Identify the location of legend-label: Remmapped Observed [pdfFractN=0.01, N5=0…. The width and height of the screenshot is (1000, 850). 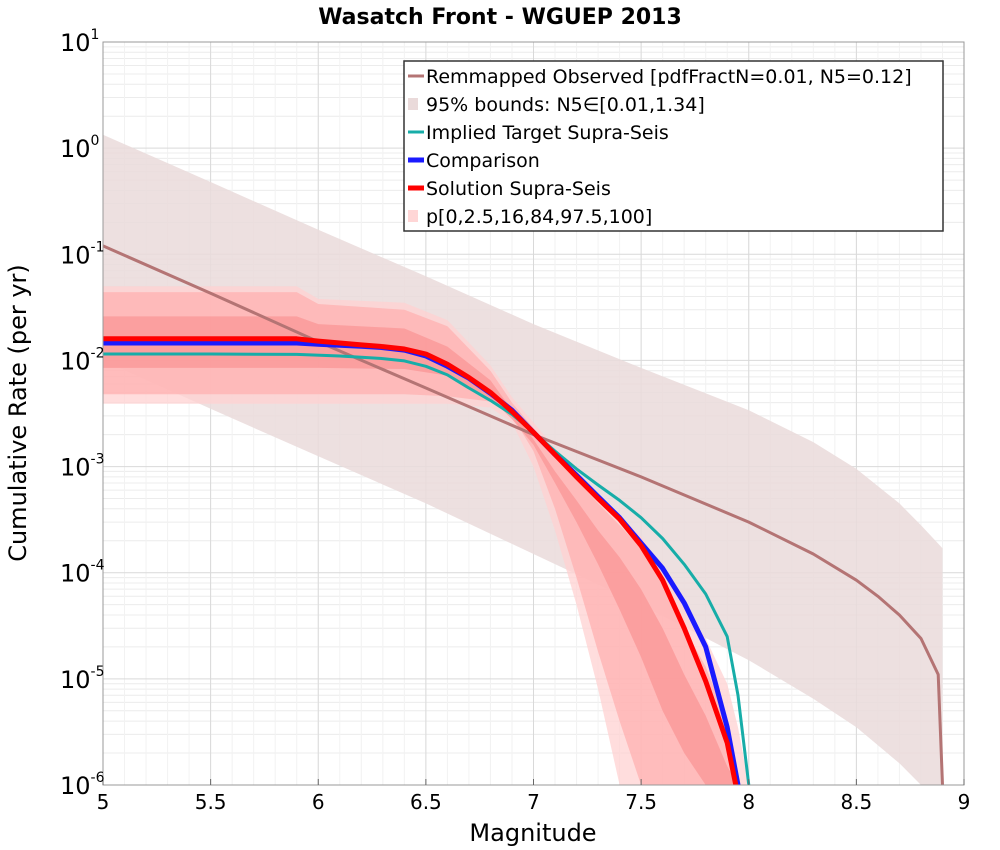
(669, 77).